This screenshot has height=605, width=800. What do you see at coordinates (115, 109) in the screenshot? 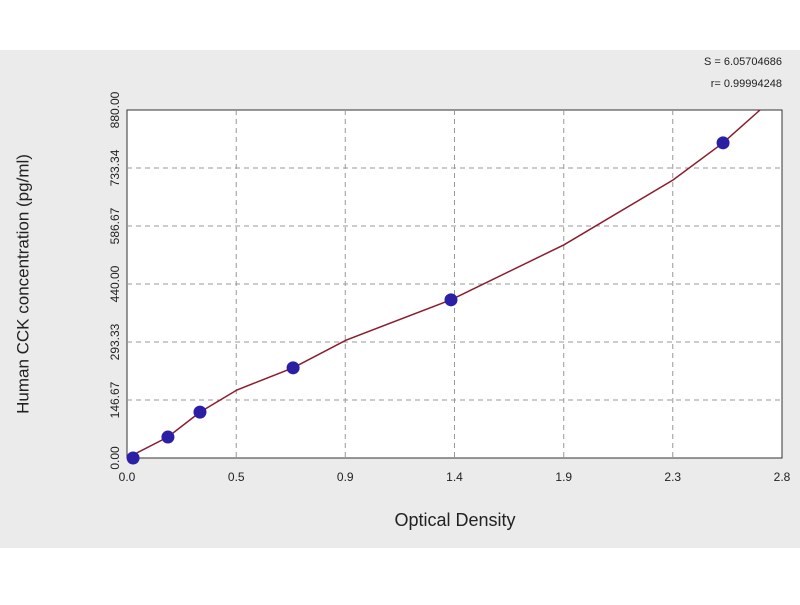
I see `y-tick-label: 880.00` at bounding box center [115, 109].